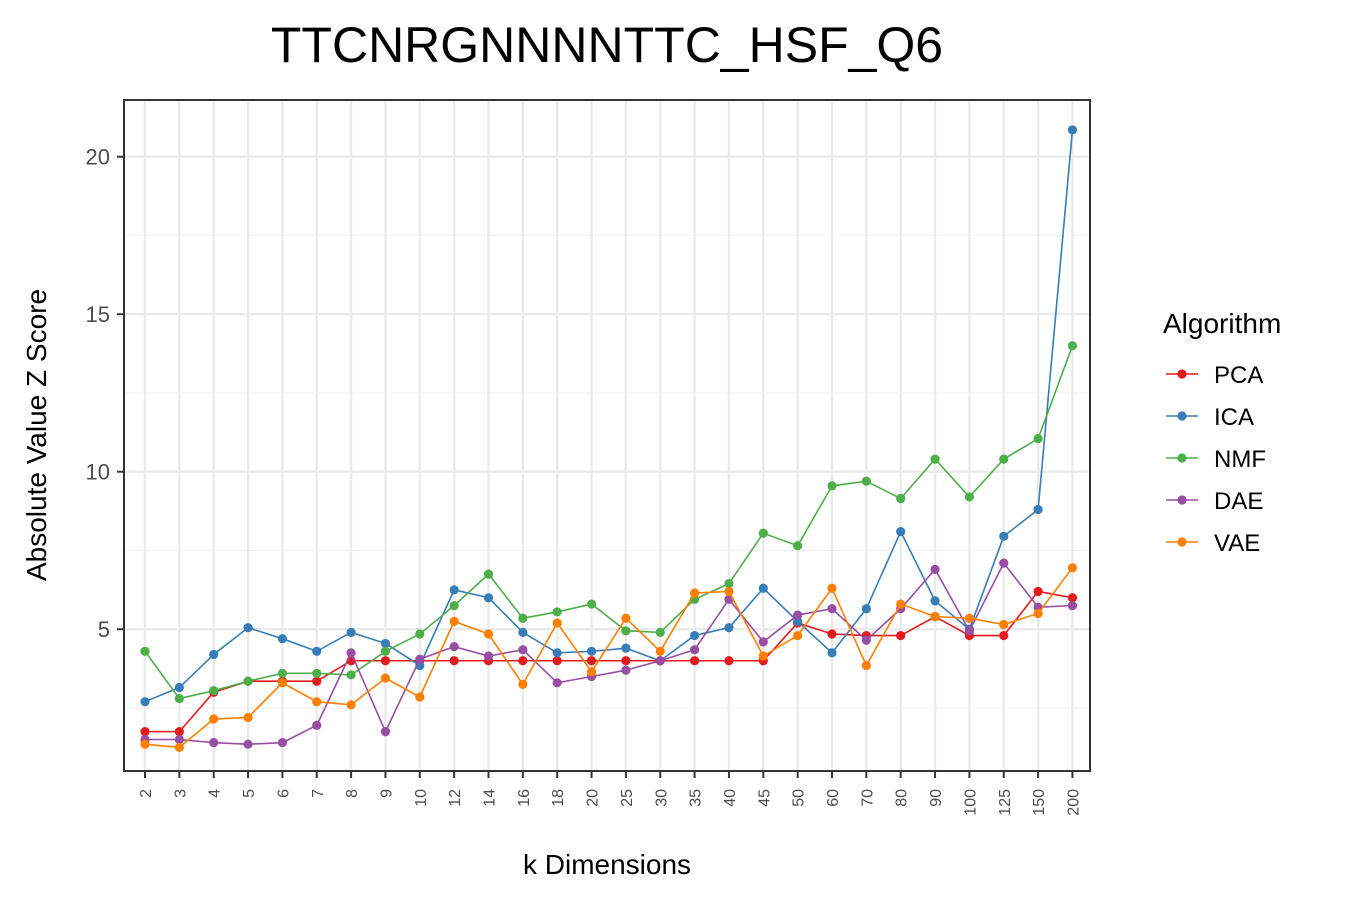  Describe the element at coordinates (215, 793) in the screenshot. I see `x-tick-label: 4` at that location.